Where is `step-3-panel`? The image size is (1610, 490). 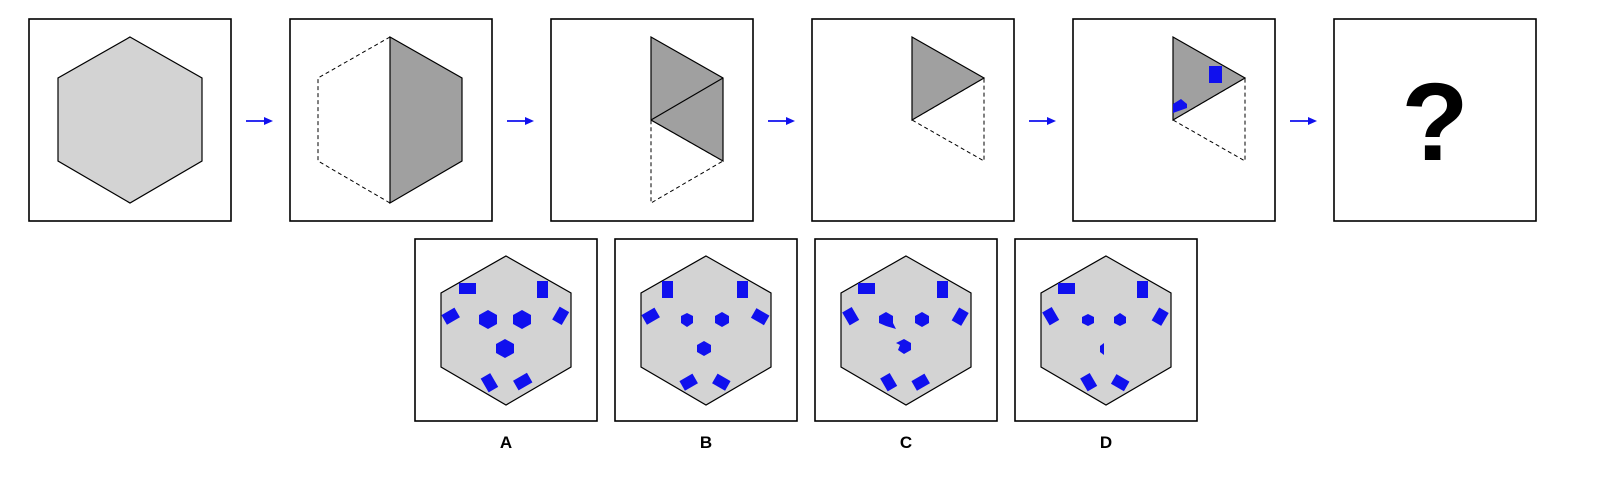 step-3-panel is located at coordinates (652, 120).